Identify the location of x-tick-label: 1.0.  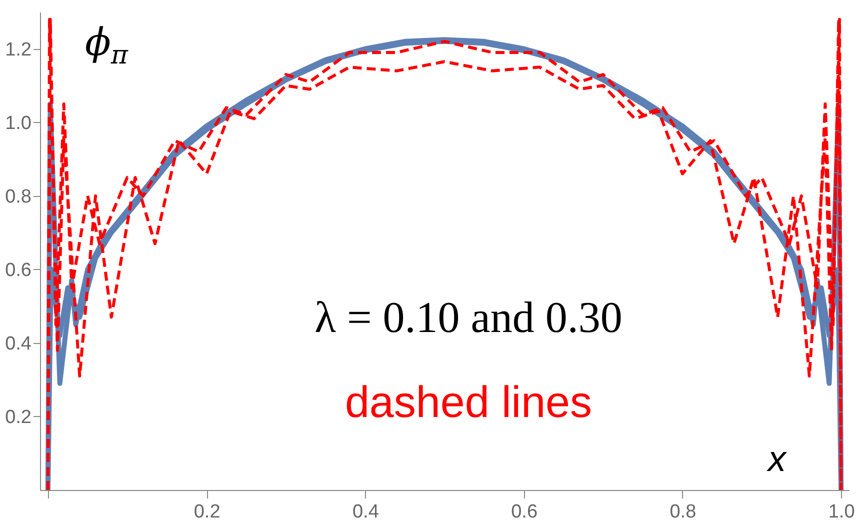
(841, 512).